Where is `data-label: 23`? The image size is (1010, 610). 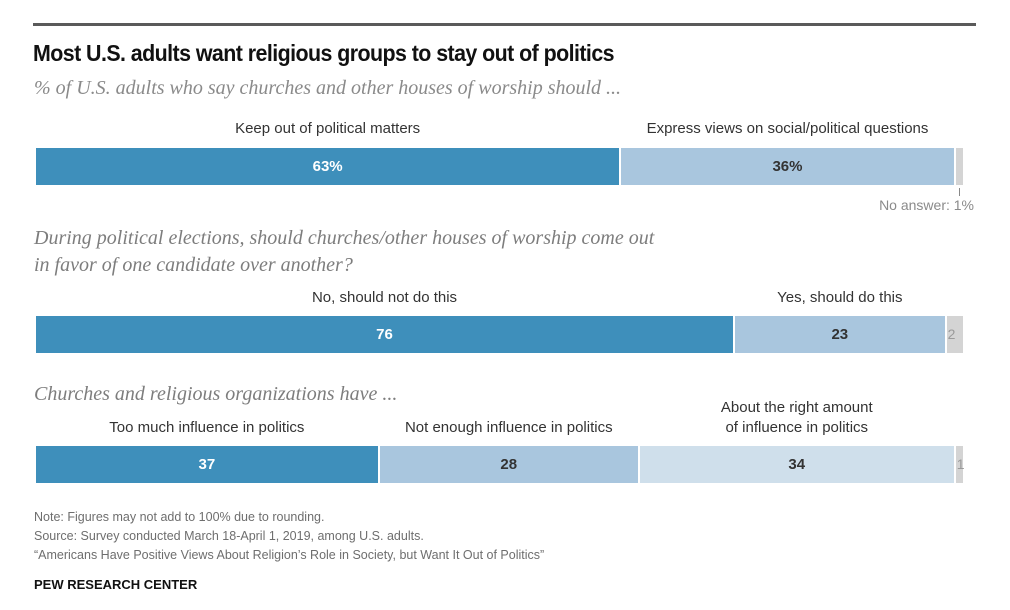 data-label: 23 is located at coordinates (840, 334).